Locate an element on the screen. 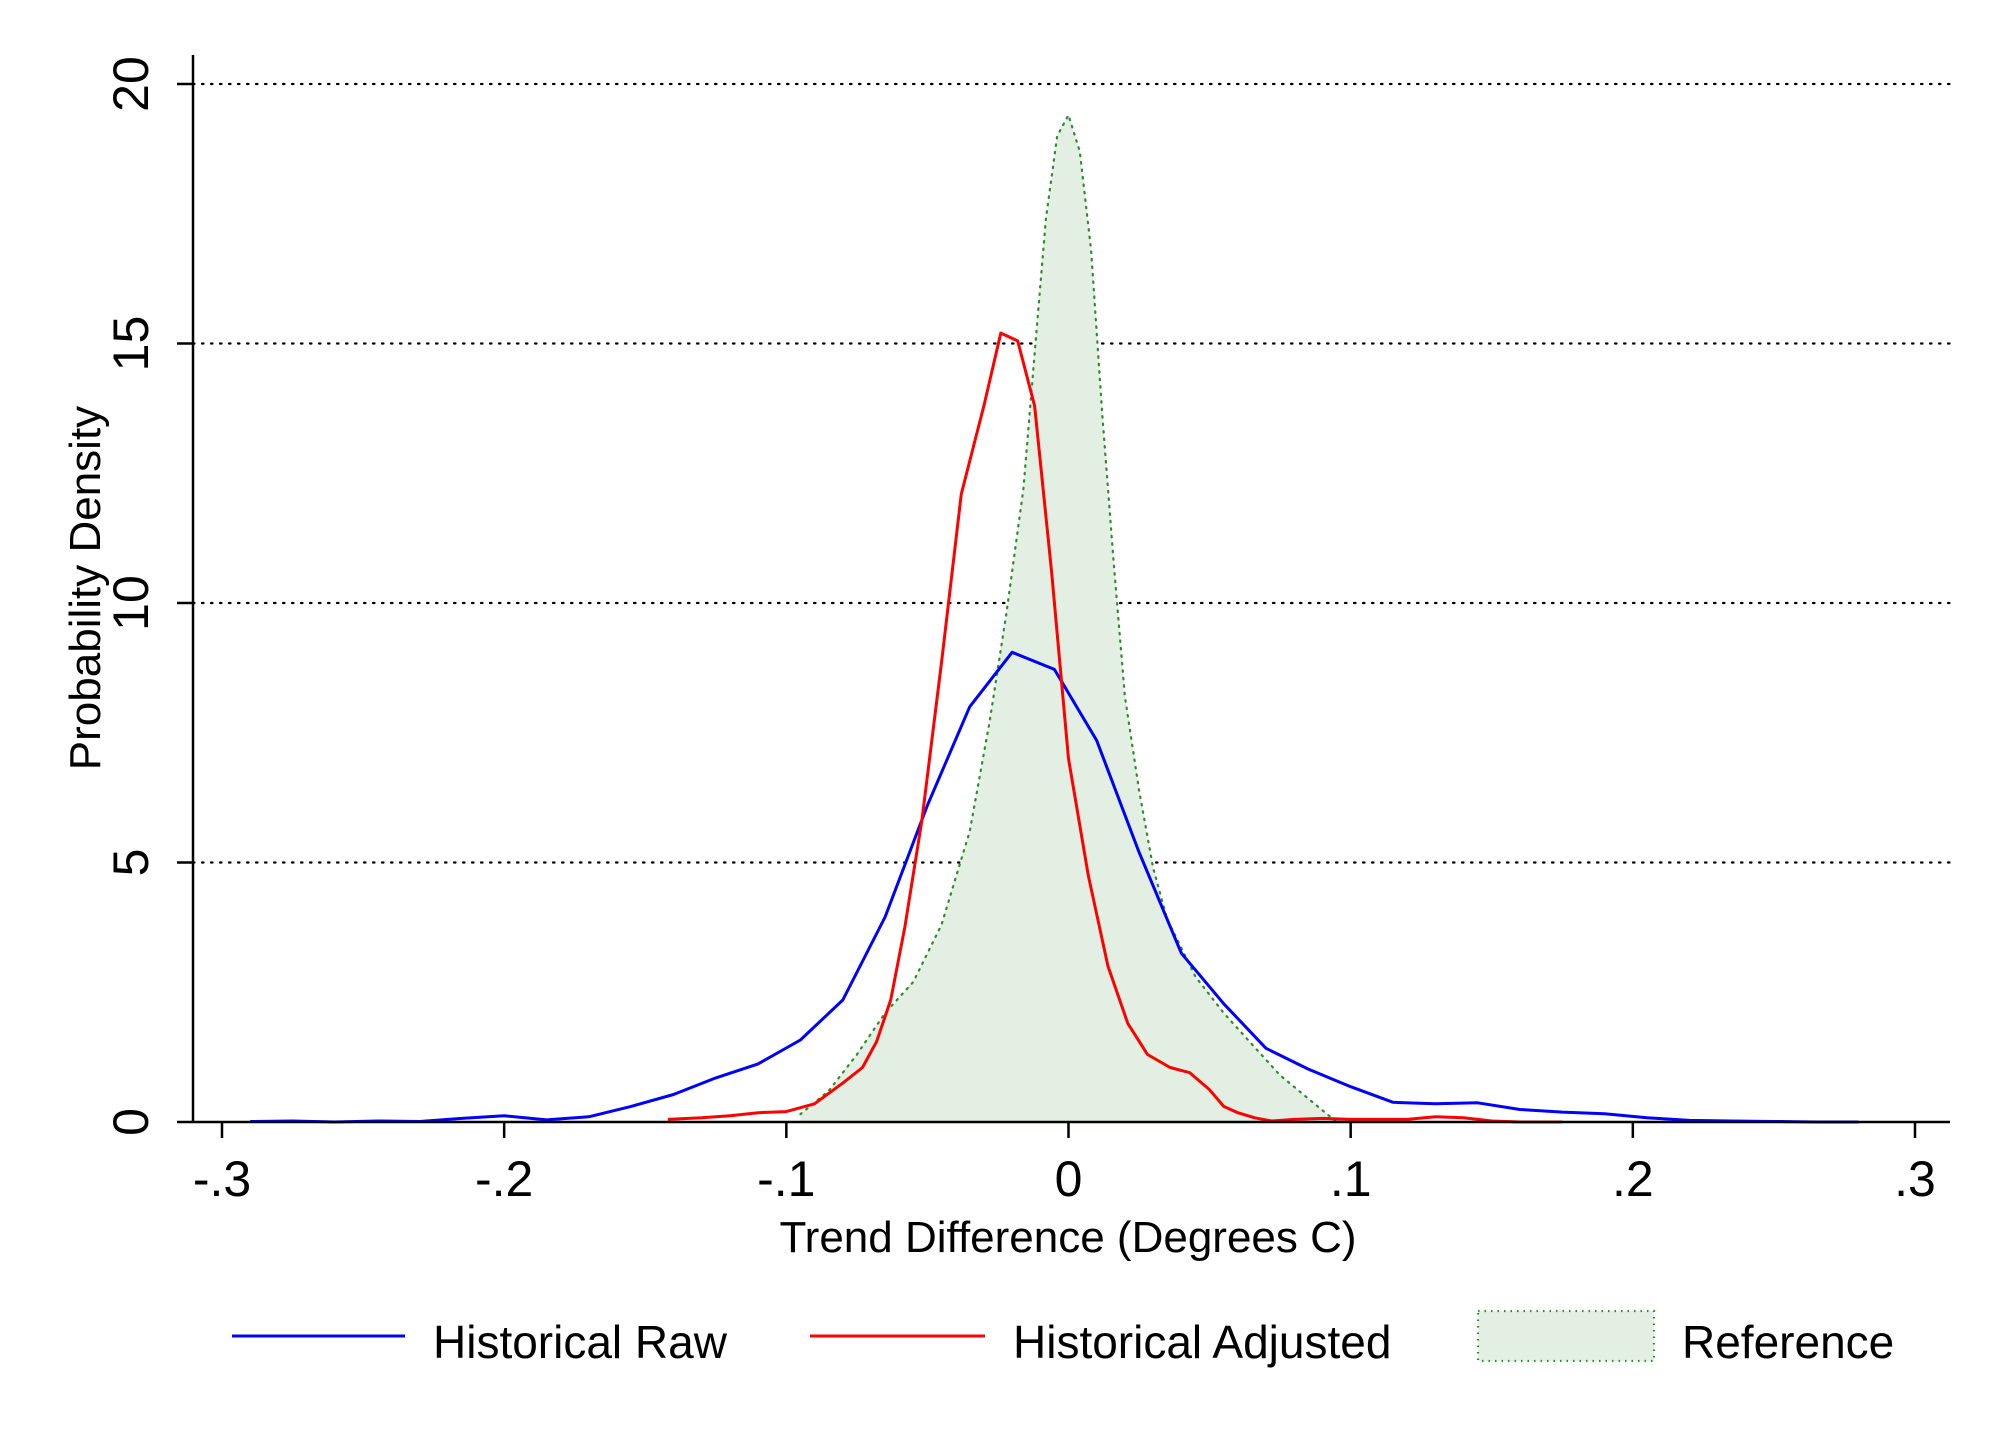 This screenshot has height=1454, width=2000. y-tick-label: 20 is located at coordinates (131, 84).